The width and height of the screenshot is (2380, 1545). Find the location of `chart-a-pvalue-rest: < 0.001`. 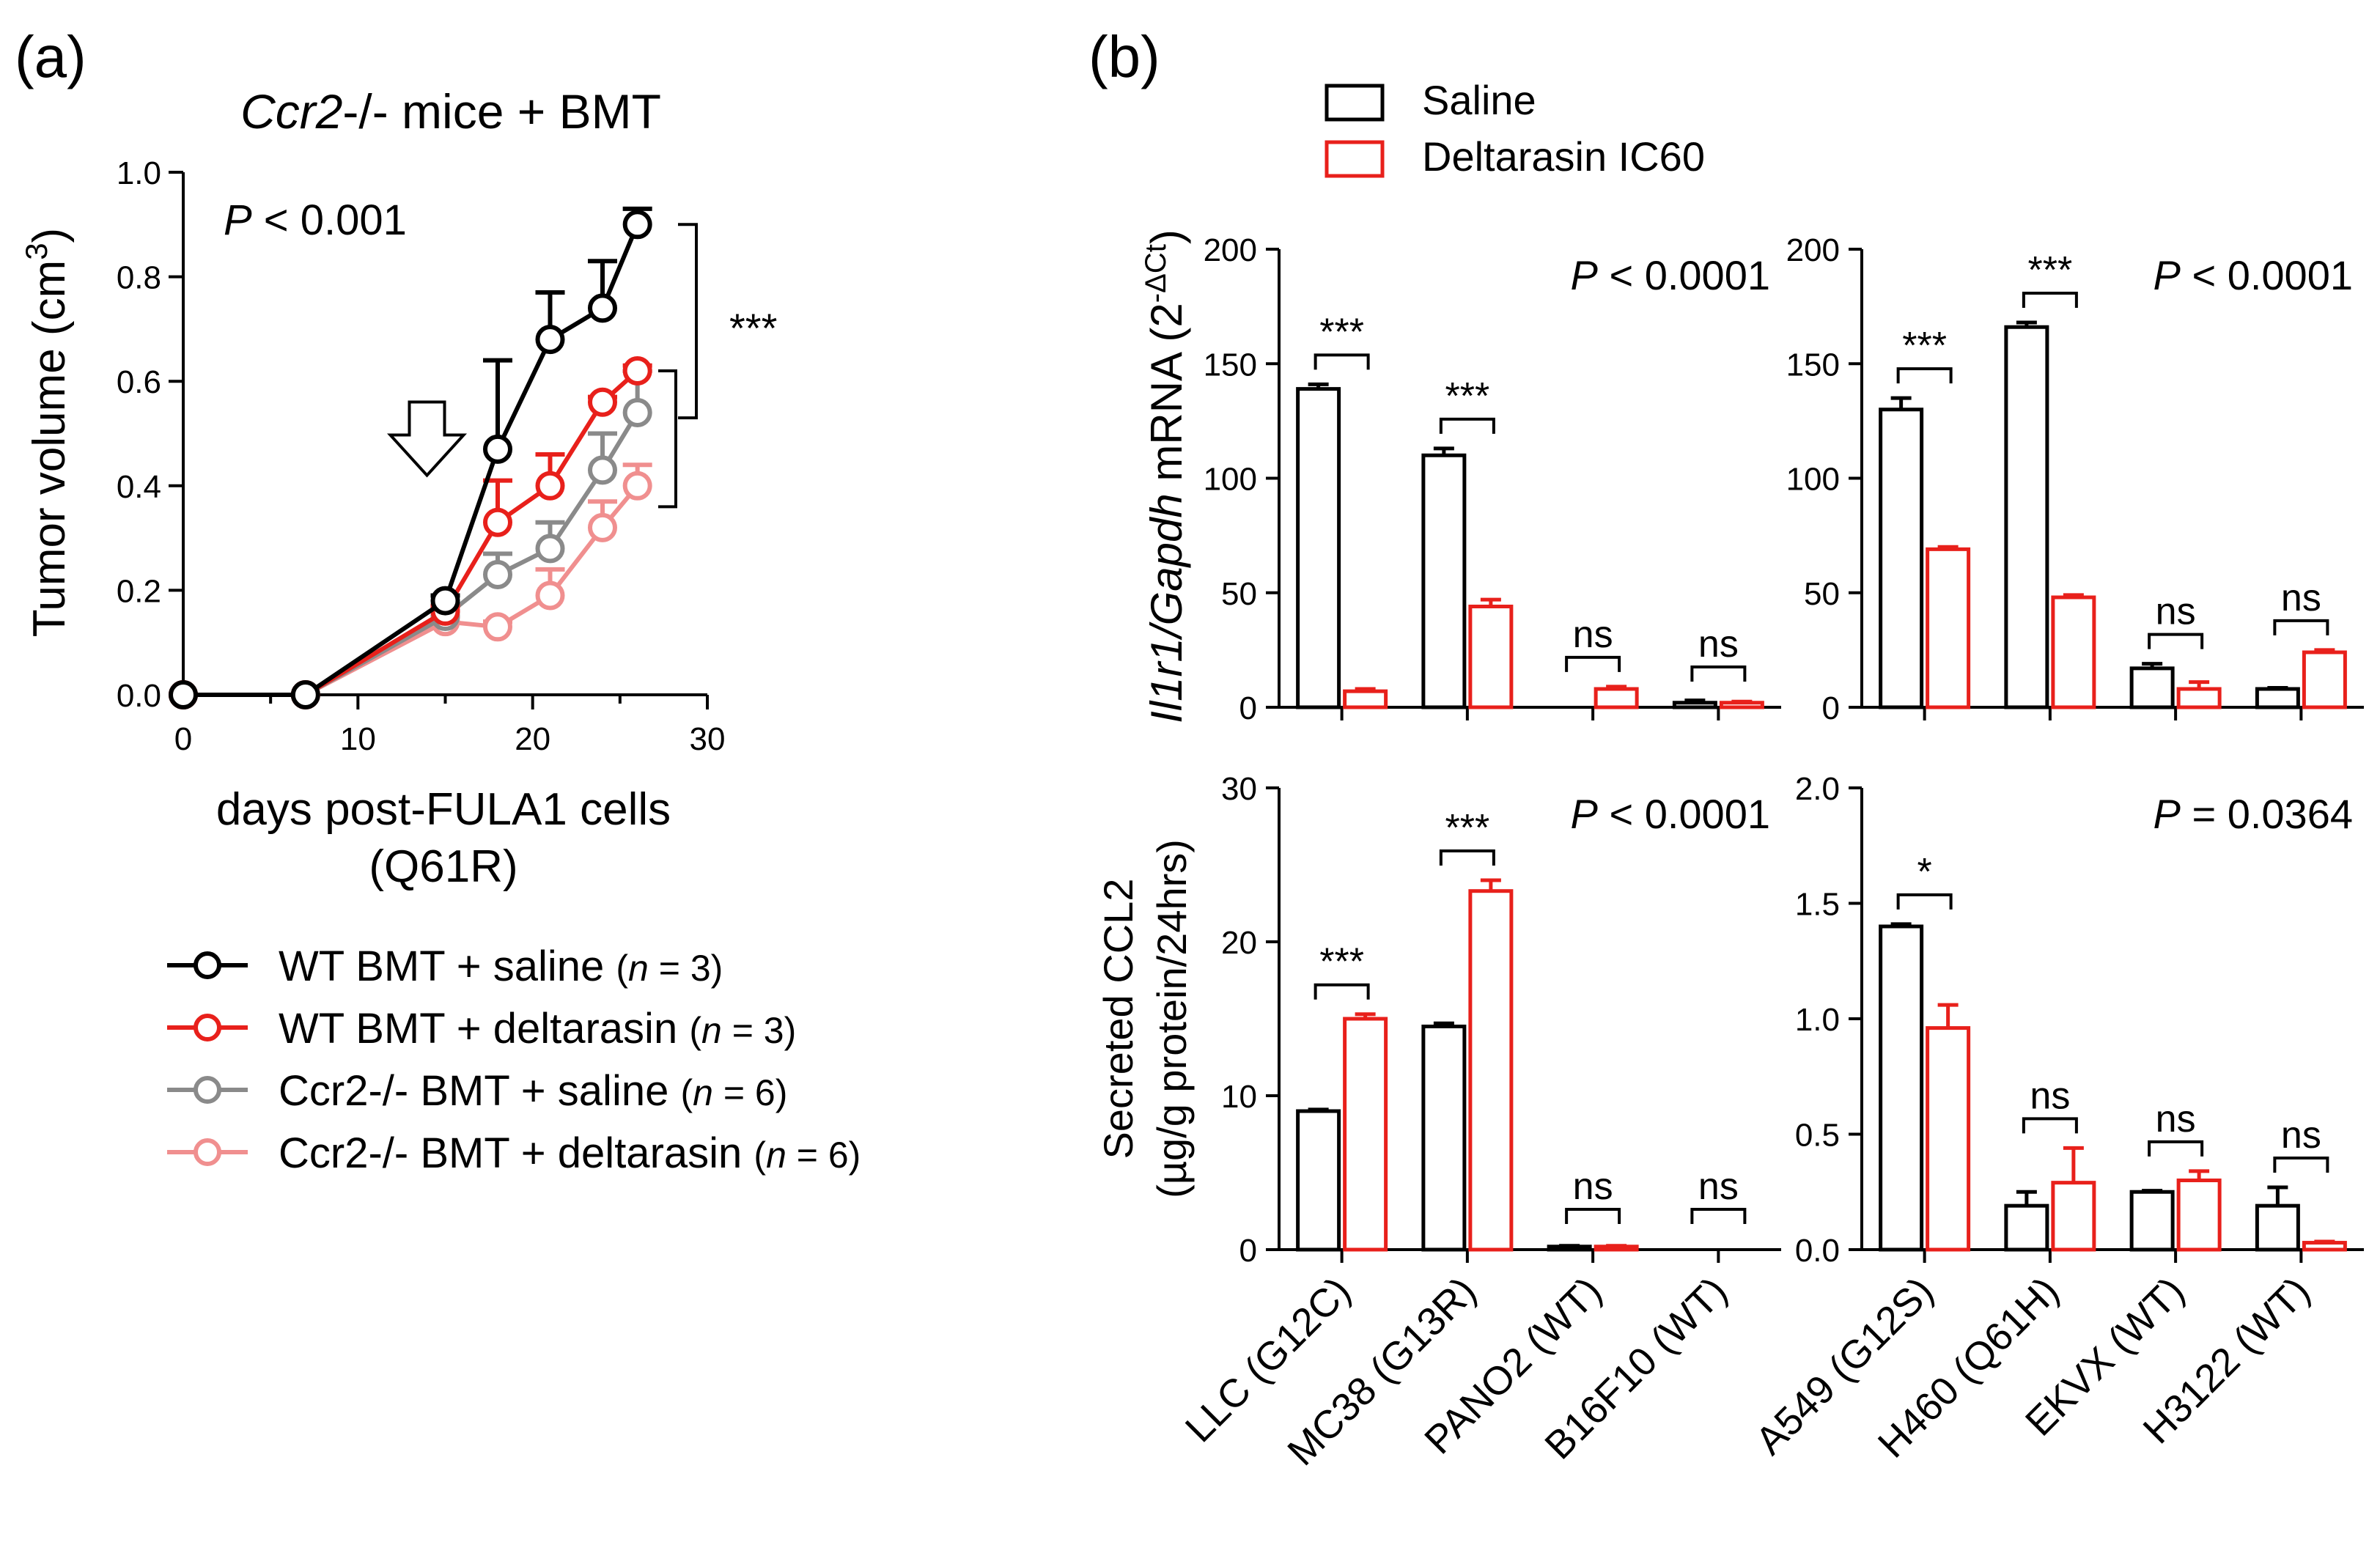

chart-a-pvalue-rest: < 0.001 is located at coordinates (329, 220).